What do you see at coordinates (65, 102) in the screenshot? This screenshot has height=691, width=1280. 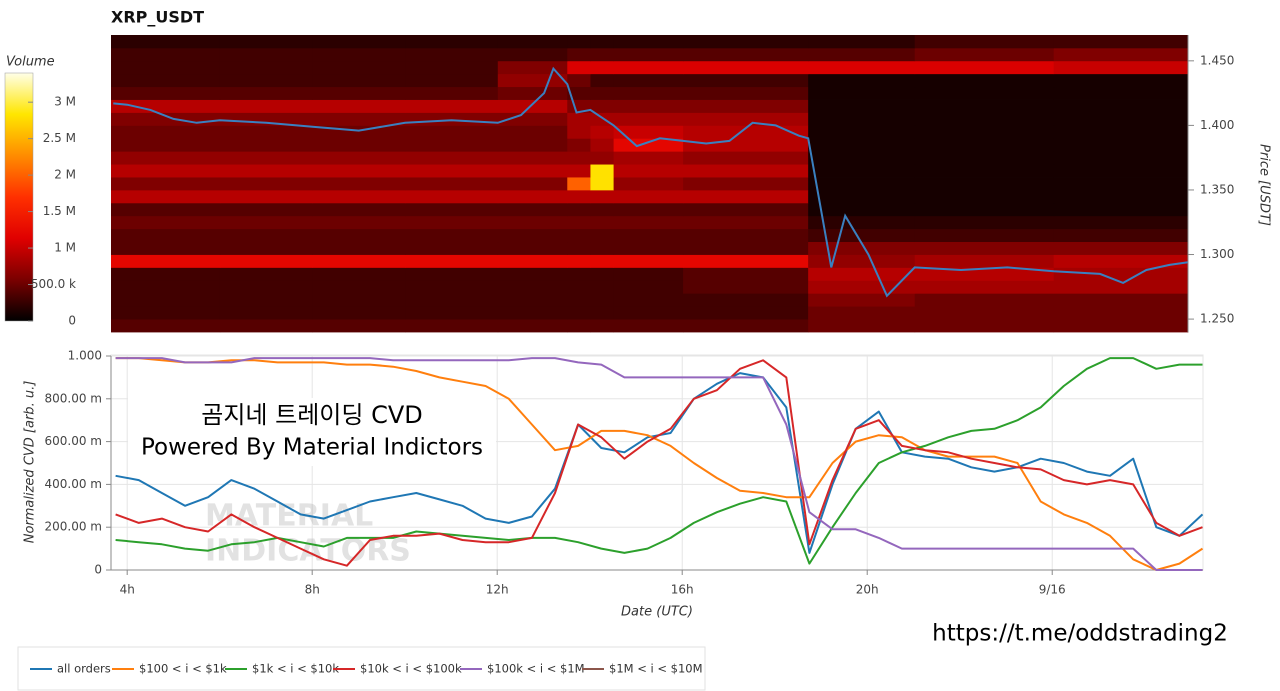 I see `colorbar-tick-label: 3 M` at bounding box center [65, 102].